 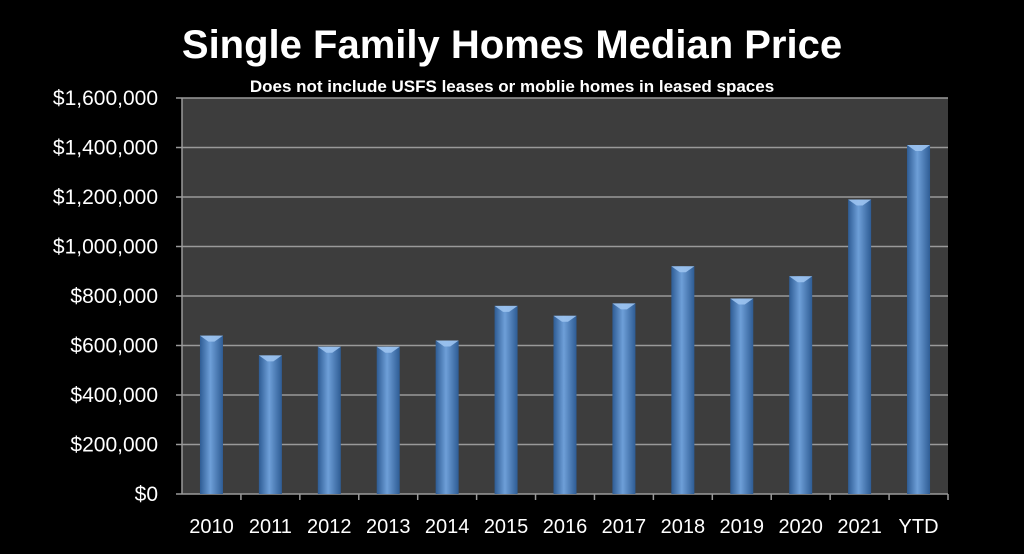 I want to click on bar-2014, so click(x=447, y=417).